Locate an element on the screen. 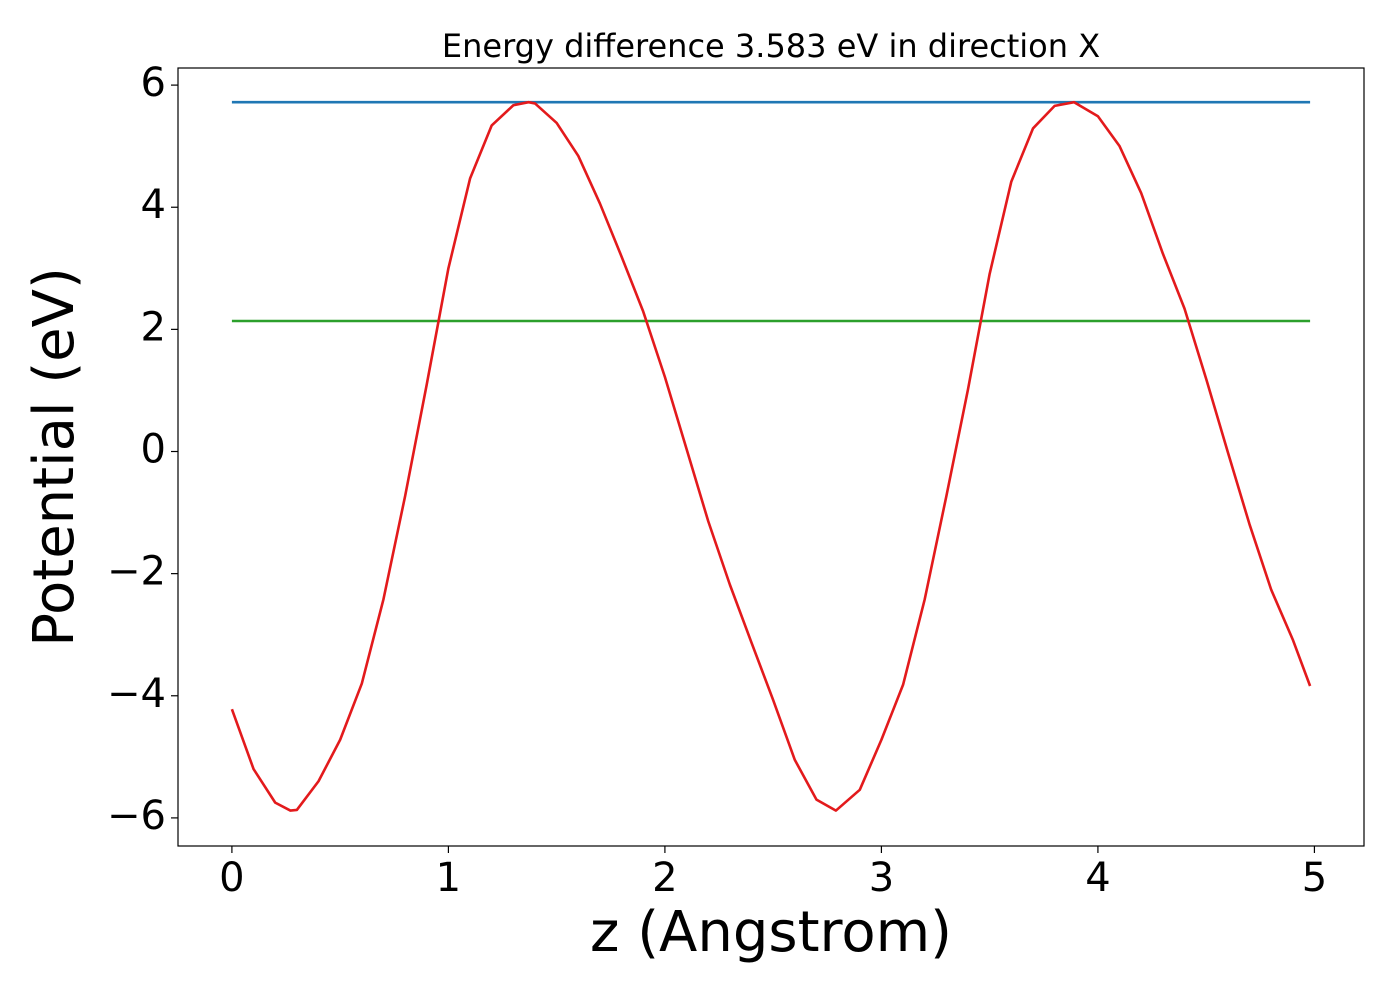 This screenshot has width=1400, height=1000. y-tick-label: −2 is located at coordinates (136, 572).